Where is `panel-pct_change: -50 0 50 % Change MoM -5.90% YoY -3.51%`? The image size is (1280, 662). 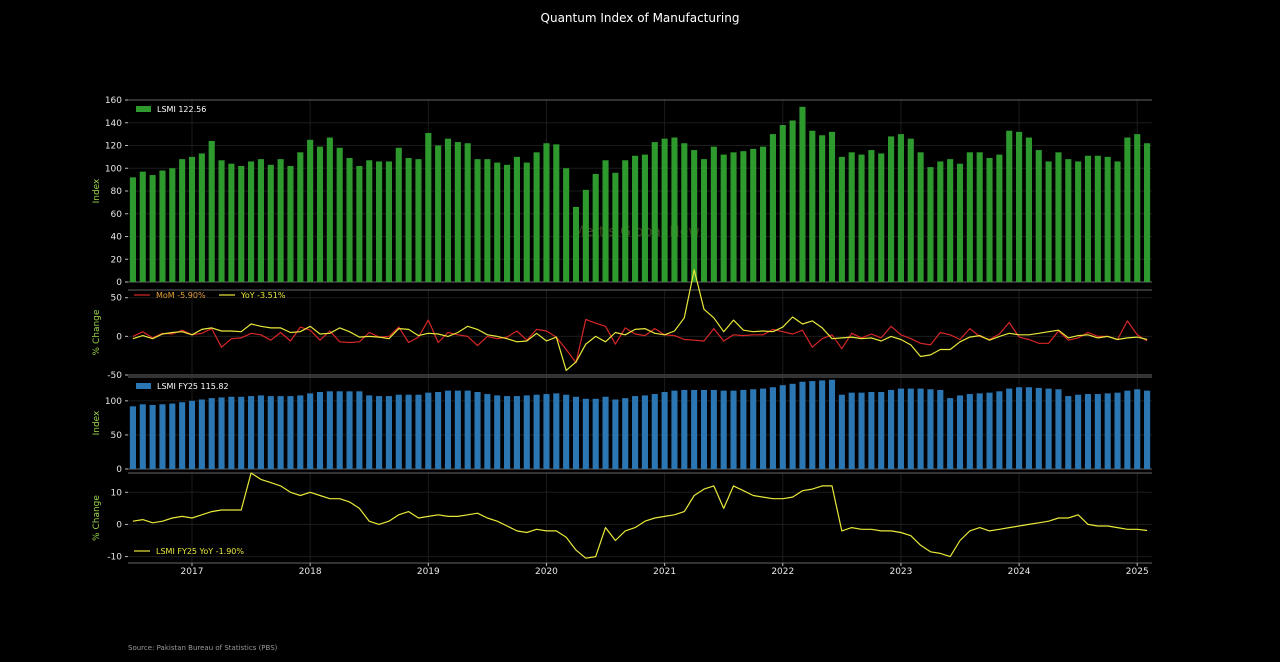
panel-pct_change: -50 0 50 % Change MoM -5.90% YoY -3.51% is located at coordinates (622, 325).